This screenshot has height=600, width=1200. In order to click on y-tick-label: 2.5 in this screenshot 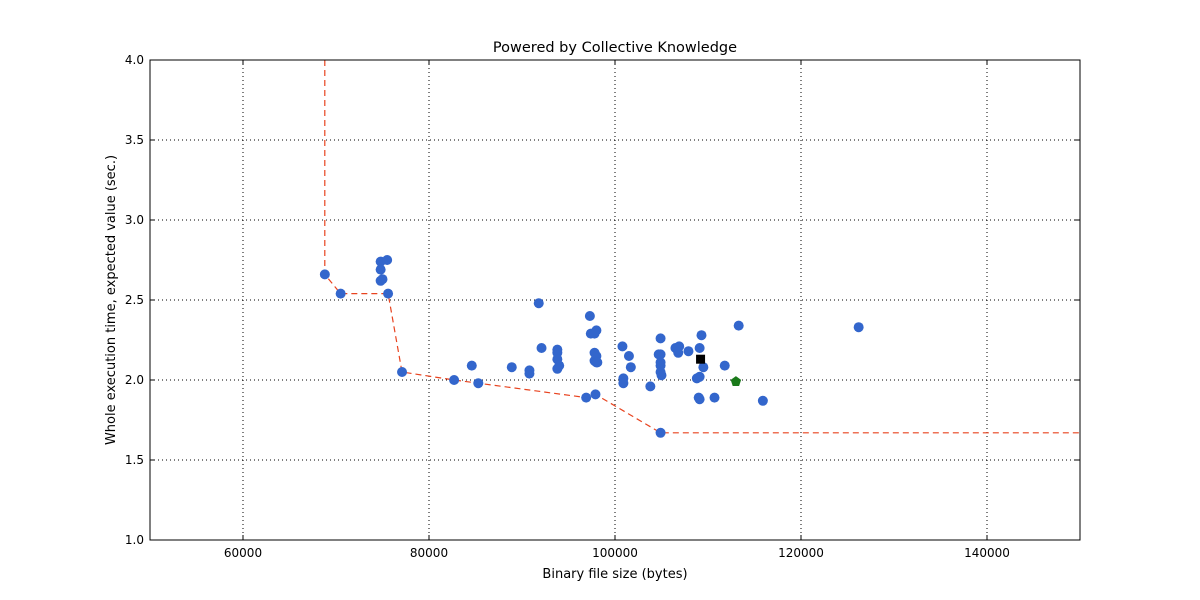, I will do `click(134, 300)`.